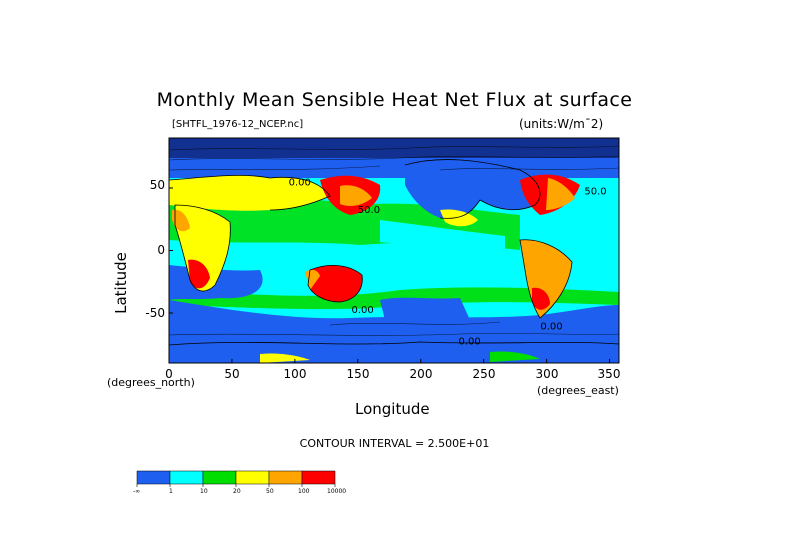 The image size is (789, 558). What do you see at coordinates (295, 374) in the screenshot?
I see `x-tick-label: 100` at bounding box center [295, 374].